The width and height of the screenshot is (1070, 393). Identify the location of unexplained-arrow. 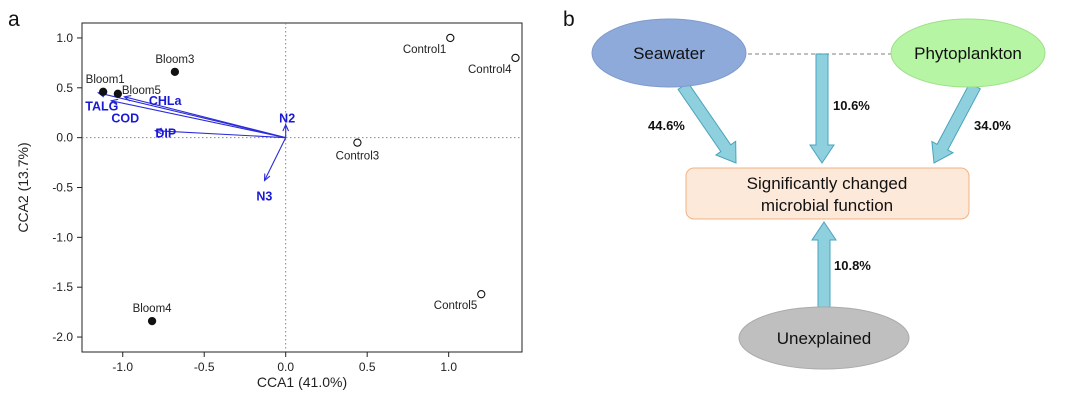
(824, 264).